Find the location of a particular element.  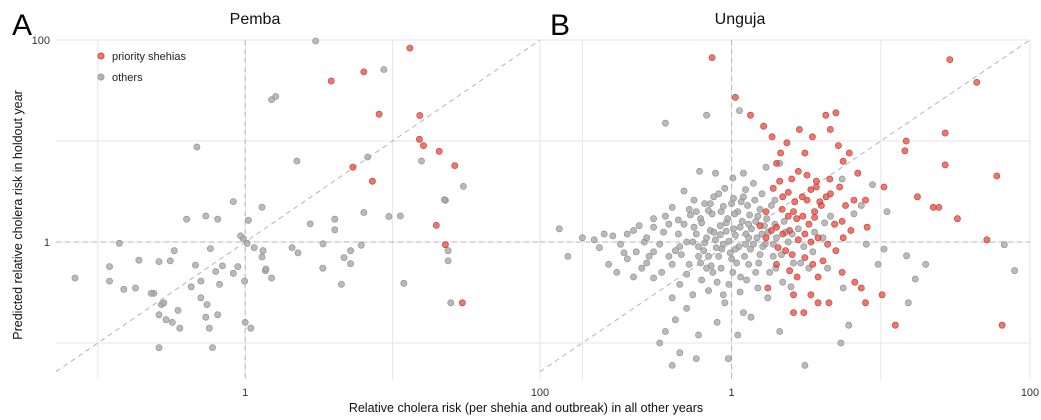

legend-others-label: others is located at coordinates (127, 78).